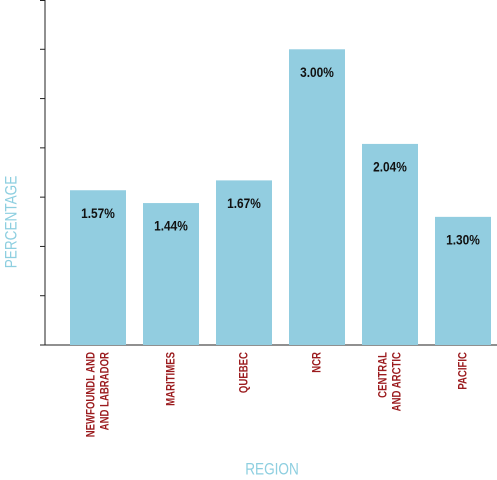 The height and width of the screenshot is (480, 497). I want to click on x-tick-label-line: MARITIMES, so click(170, 379).